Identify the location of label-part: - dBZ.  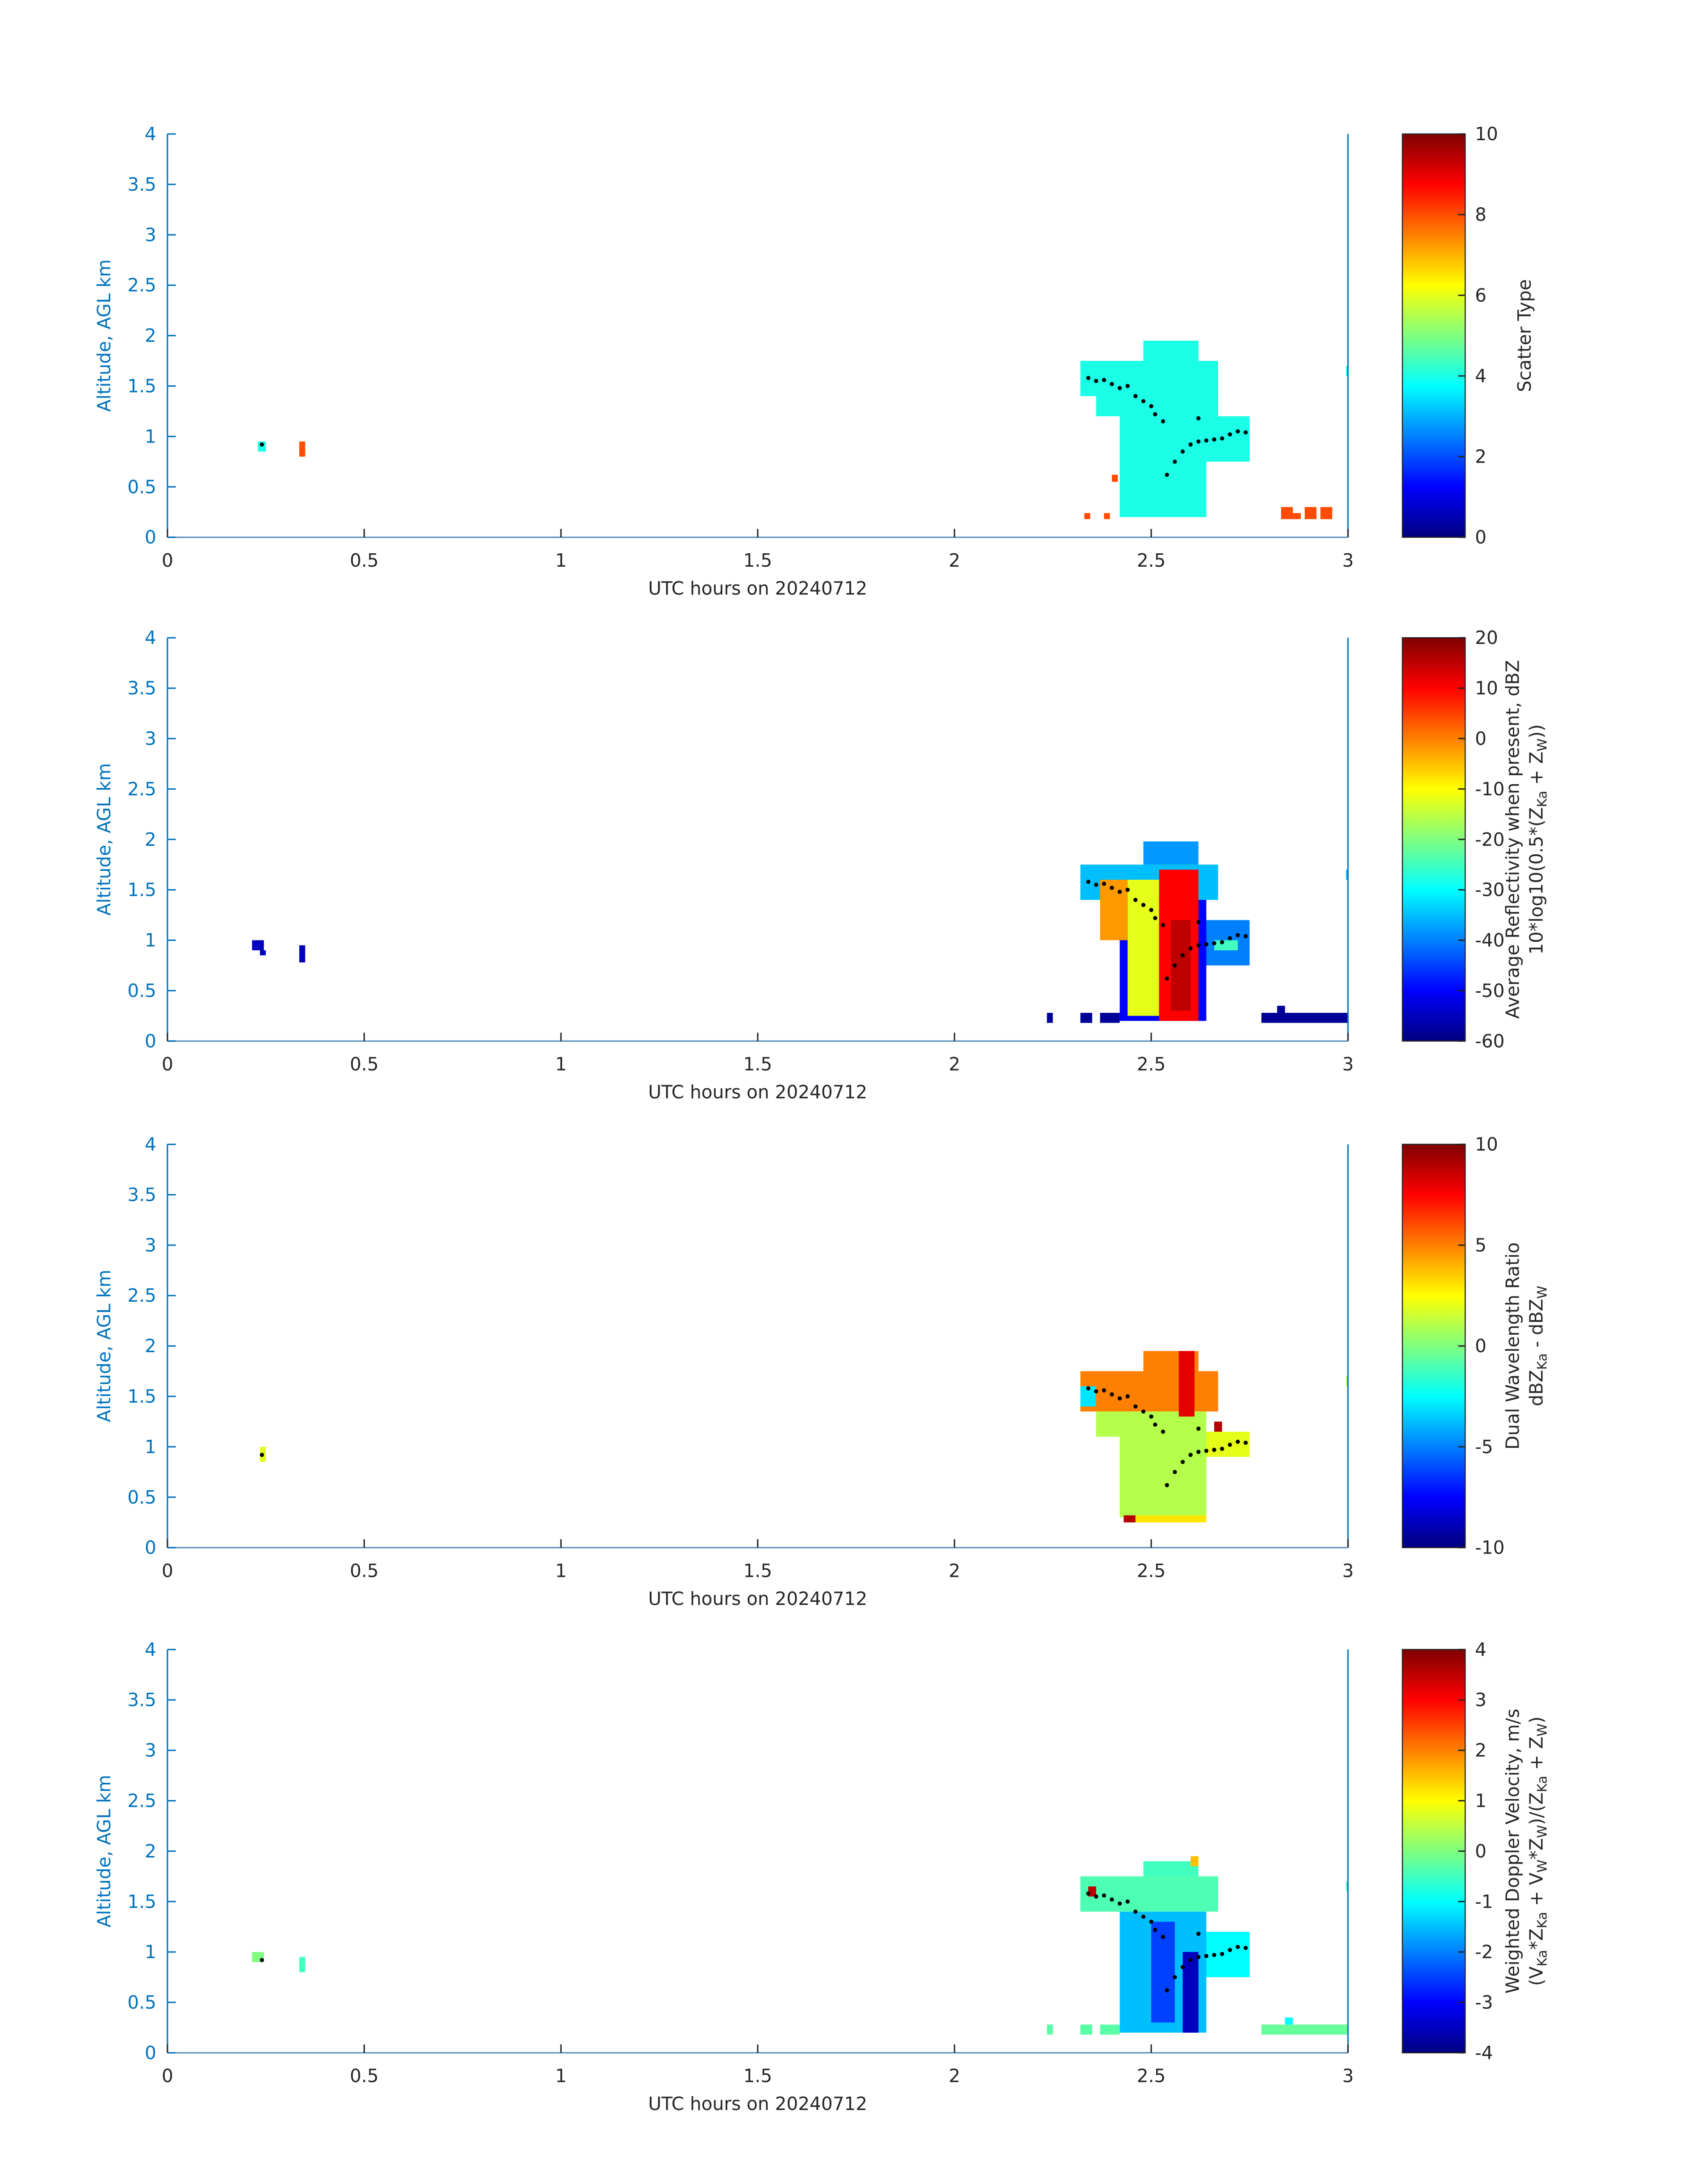
(1536, 1326).